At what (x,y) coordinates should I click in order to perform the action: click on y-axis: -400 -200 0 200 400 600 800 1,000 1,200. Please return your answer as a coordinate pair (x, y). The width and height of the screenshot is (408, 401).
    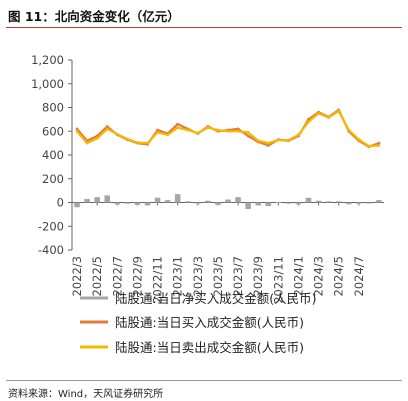
    Looking at the image, I should click on (52, 155).